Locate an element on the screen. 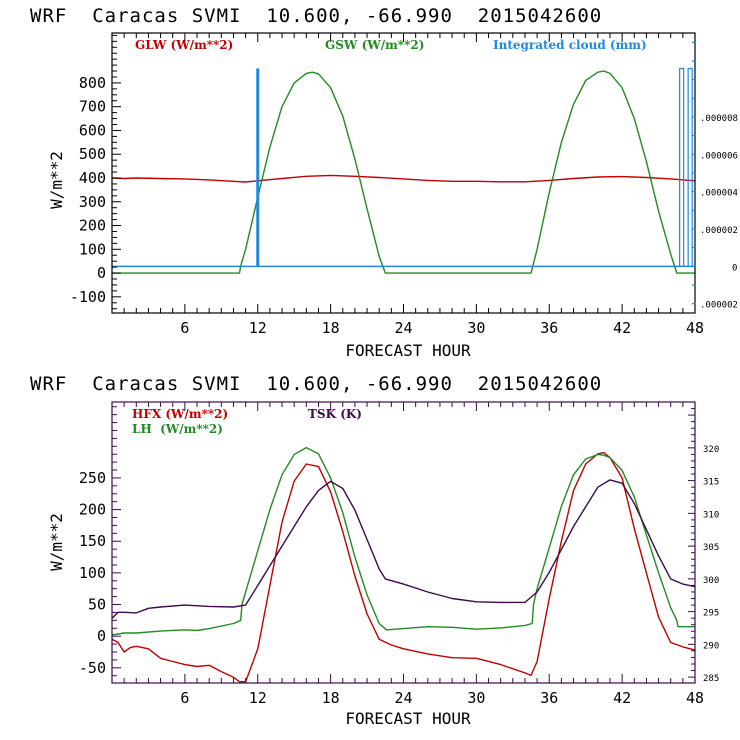 The width and height of the screenshot is (740, 740). legend-hfx: HFX (W/m**2) is located at coordinates (180, 414).